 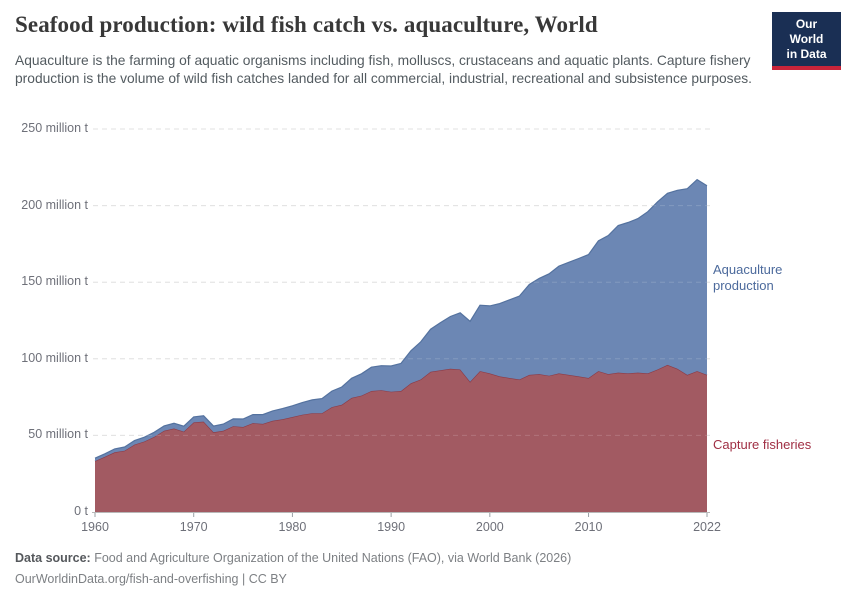 What do you see at coordinates (58, 434) in the screenshot?
I see `y-axis-tick-label: 50 million t` at bounding box center [58, 434].